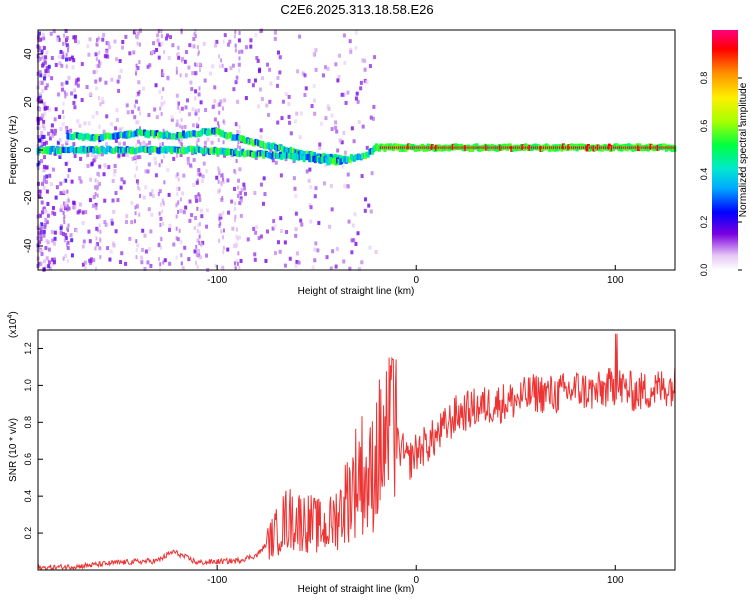 This screenshot has height=600, width=750. I want to click on spectrogram-y-tick-label: 0, so click(28, 150).